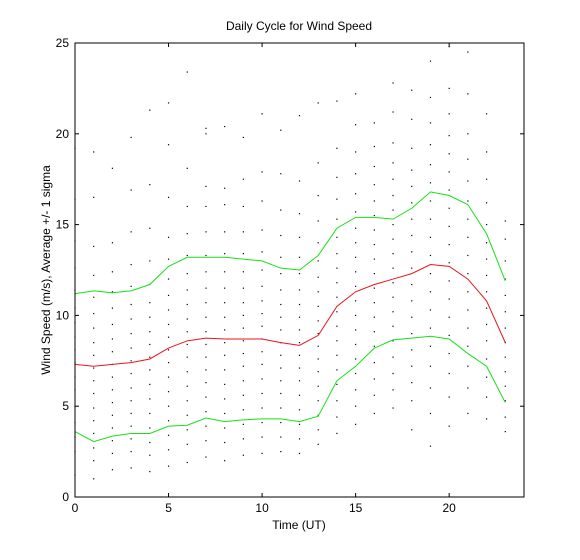 The width and height of the screenshot is (580, 560). I want to click on series-line-mean-1sigma, so click(290, 243).